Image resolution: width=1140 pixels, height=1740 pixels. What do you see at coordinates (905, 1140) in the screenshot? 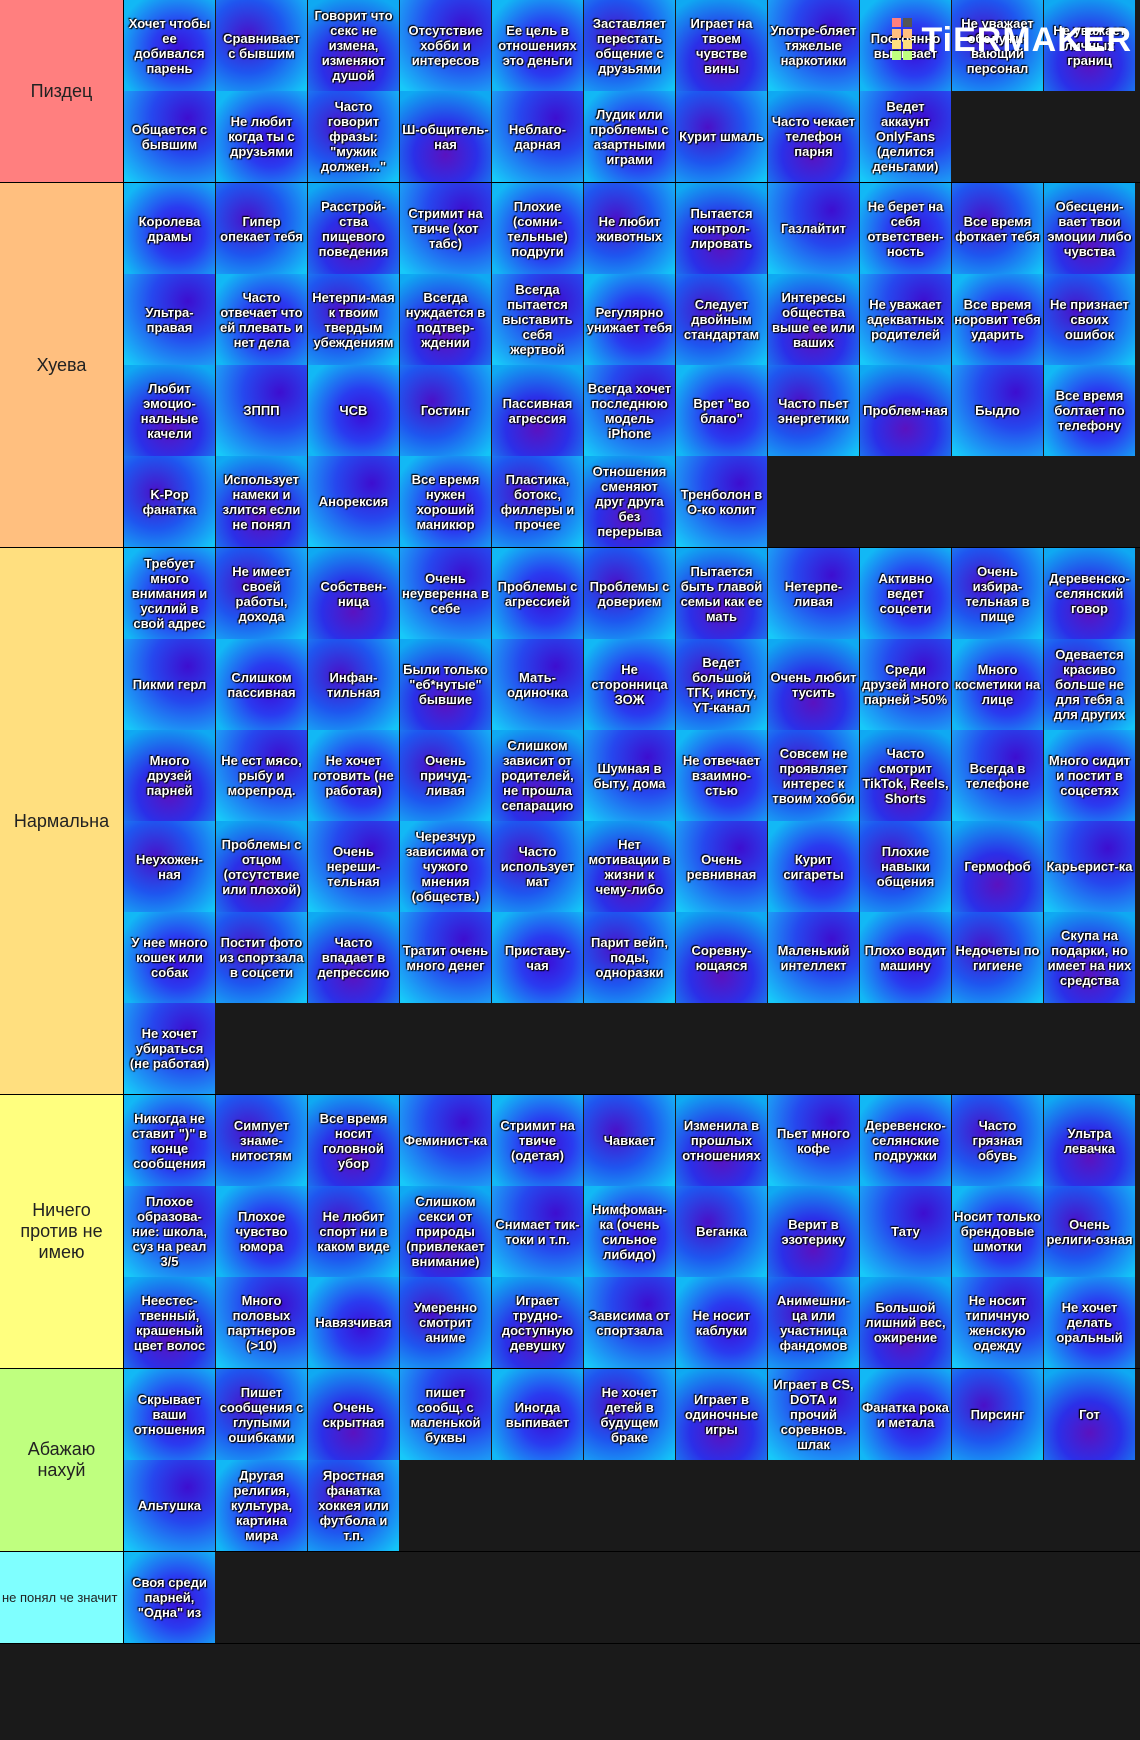
I see `tier-item: Деревенско-селянские подружки` at bounding box center [905, 1140].